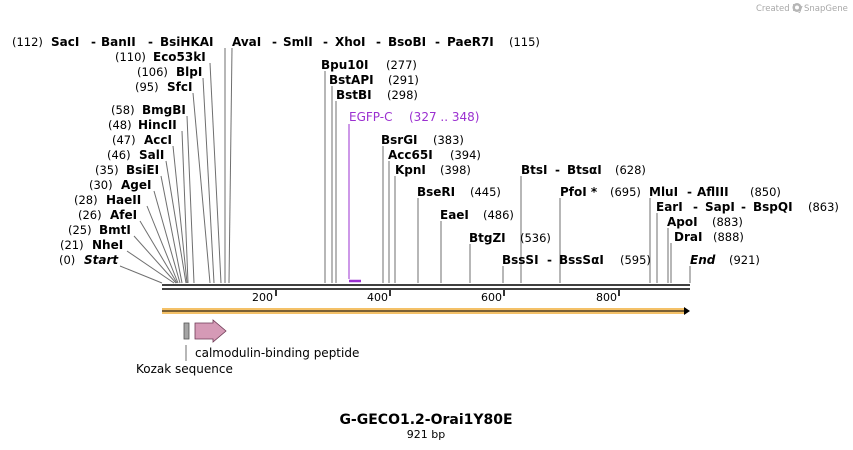 The height and width of the screenshot is (450, 853). I want to click on site-eco53kI: (110) Eco53kI, so click(160, 57).